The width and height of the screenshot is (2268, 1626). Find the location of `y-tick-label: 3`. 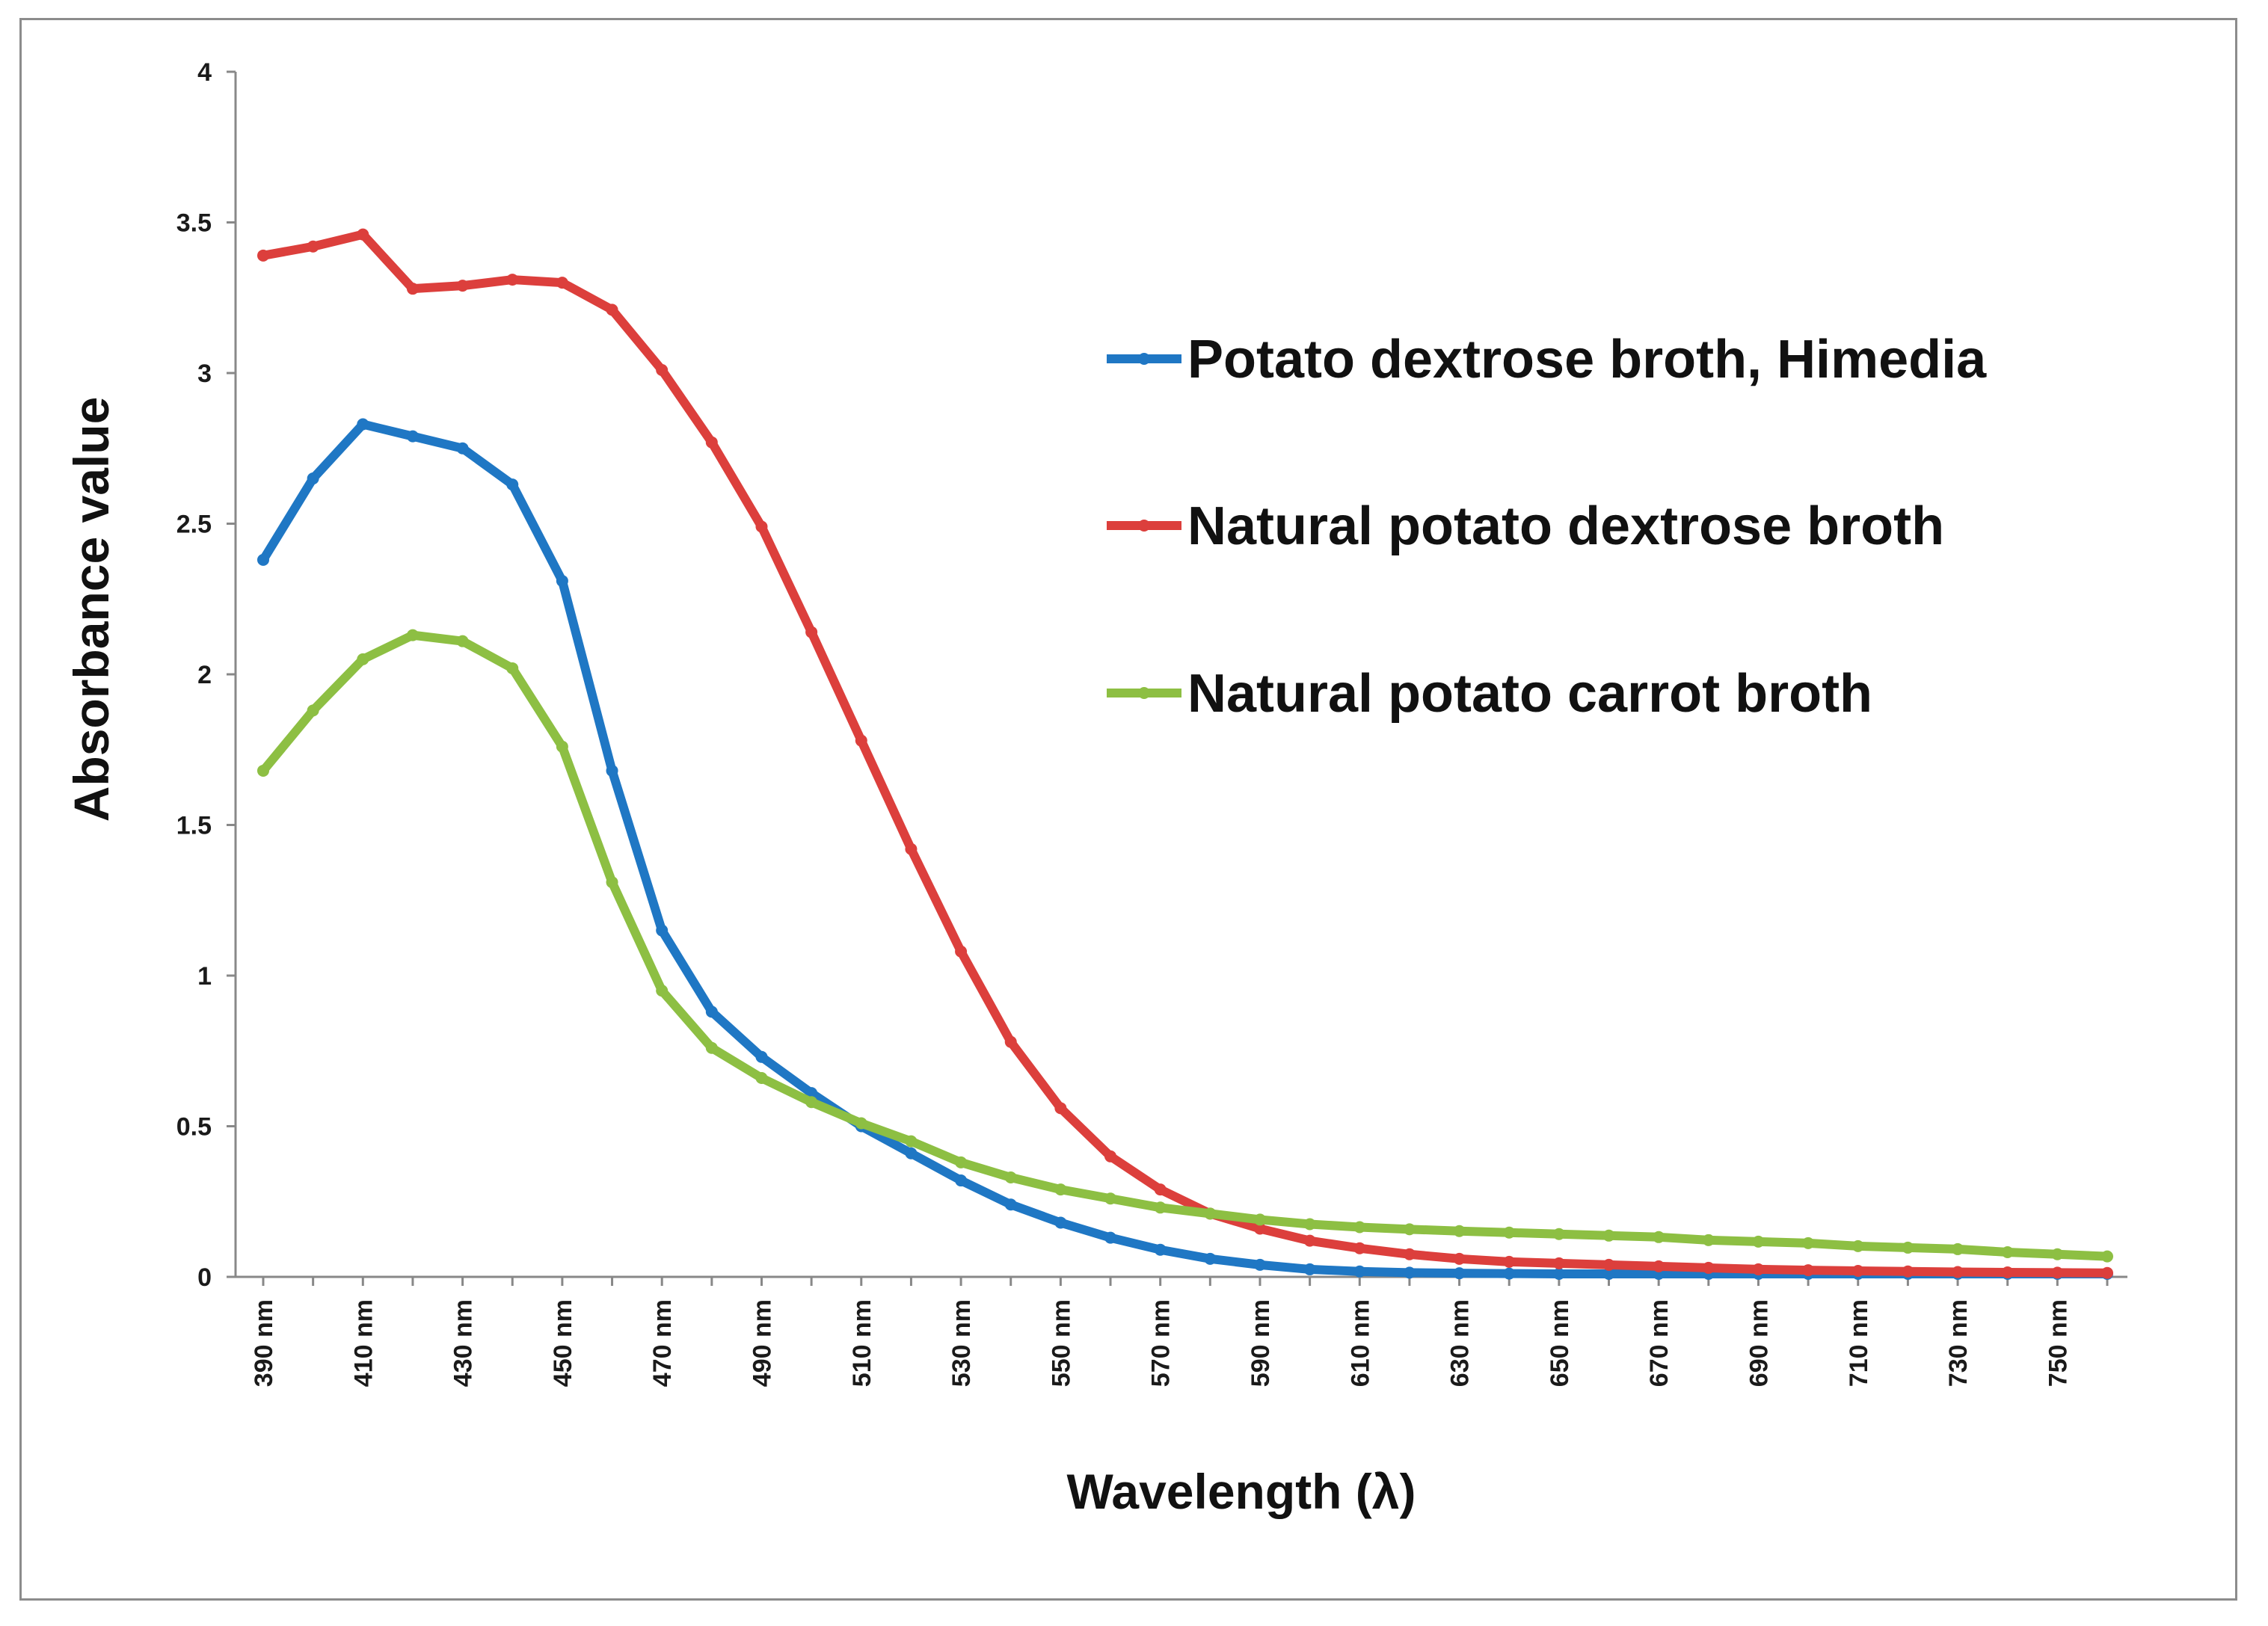

y-tick-label: 3 is located at coordinates (204, 374).